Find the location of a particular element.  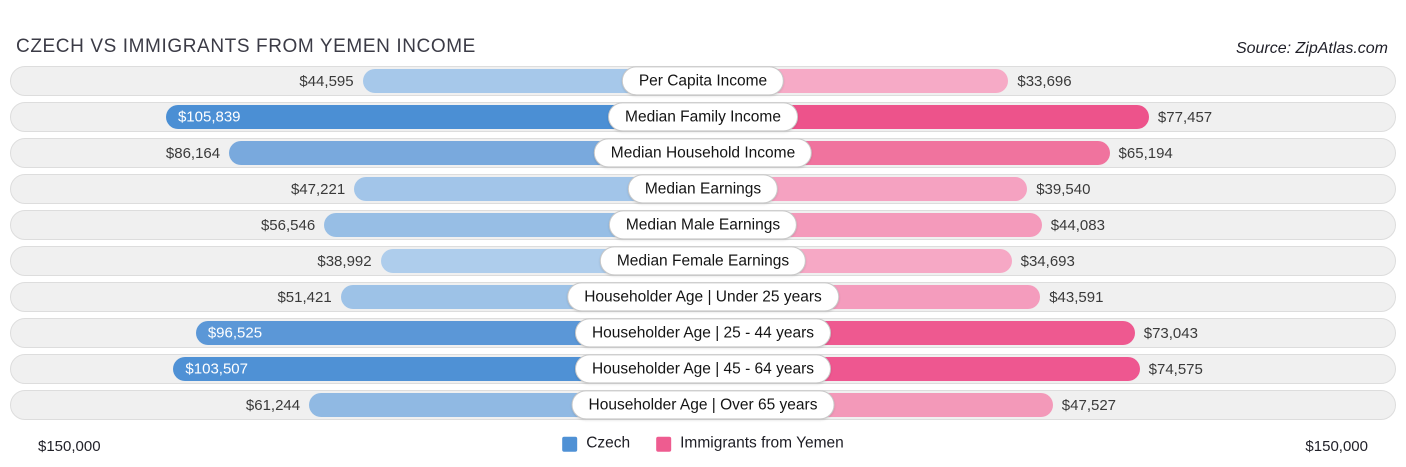

chart-title: CZECH VS IMMIGRANTS FROM YEMEN INCOME is located at coordinates (246, 46).